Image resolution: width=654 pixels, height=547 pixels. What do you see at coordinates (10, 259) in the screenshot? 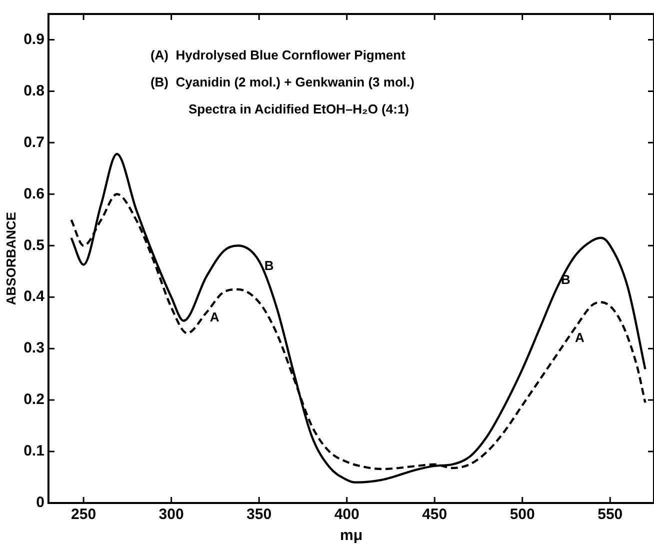
I see `y-axis-title: ABSORBANCE` at bounding box center [10, 259].